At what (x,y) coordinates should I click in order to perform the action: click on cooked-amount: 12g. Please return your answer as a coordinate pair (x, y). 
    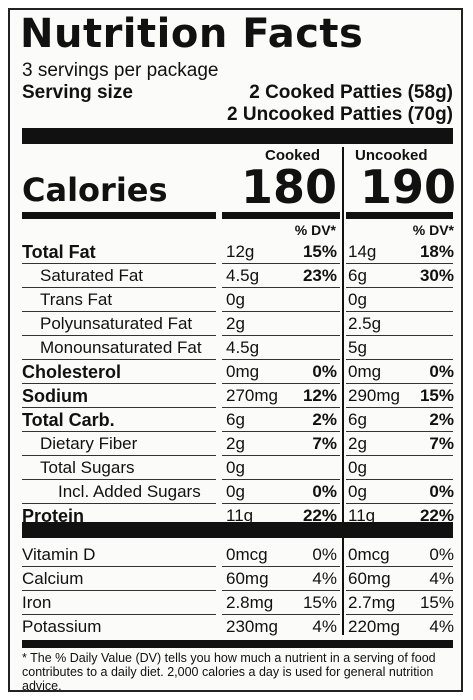
    Looking at the image, I should click on (240, 251).